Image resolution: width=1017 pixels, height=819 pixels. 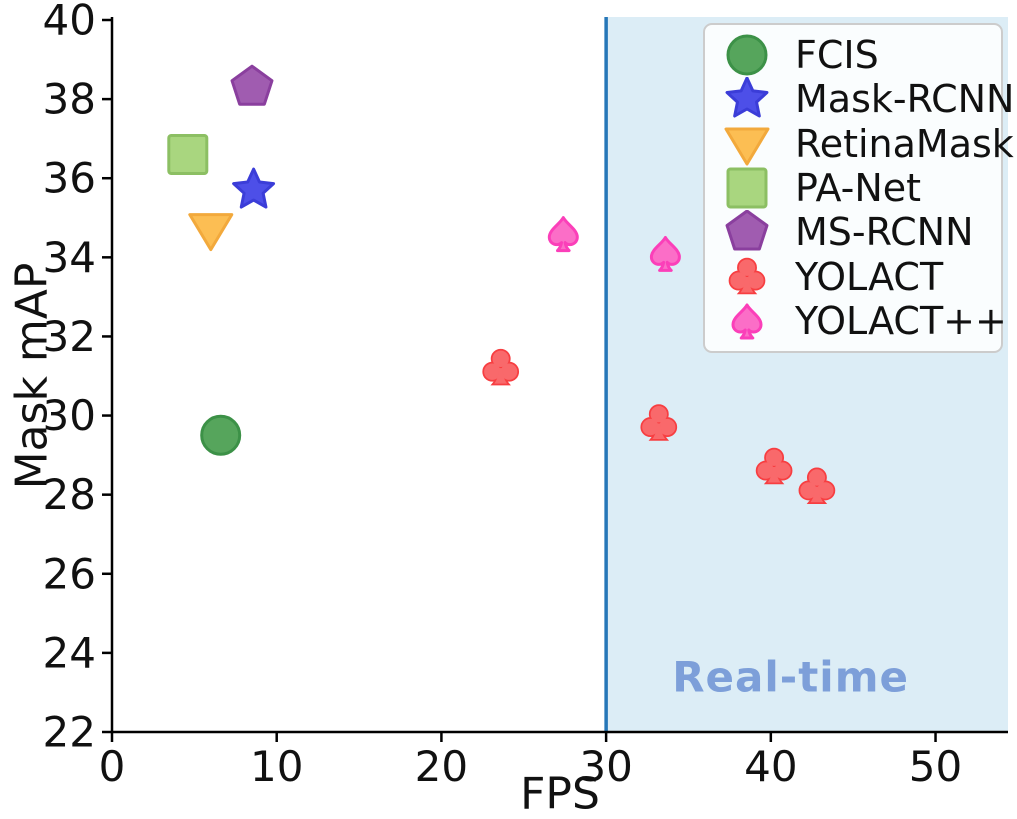 I want to click on legend-item-Mask-RCNN: Mask-RCNN, so click(x=864, y=99).